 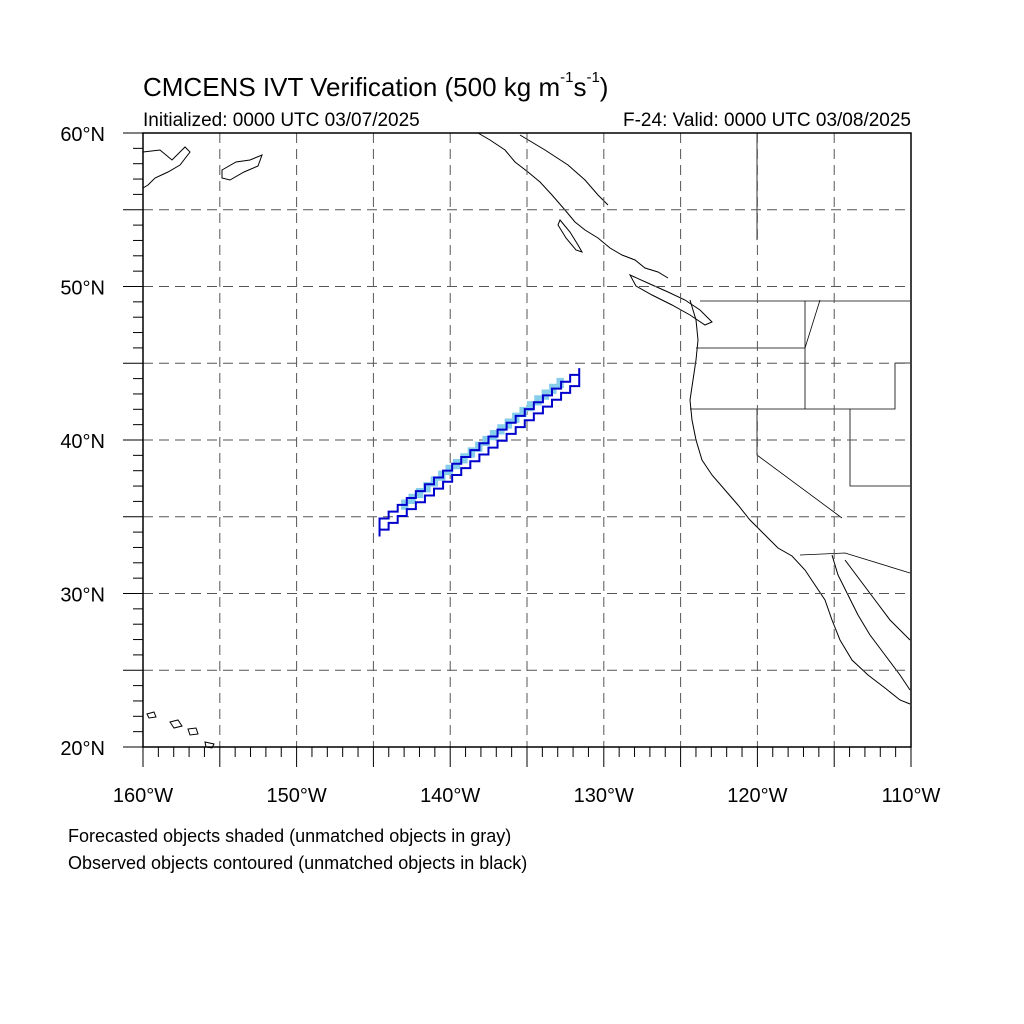 What do you see at coordinates (242, 167) in the screenshot?
I see `alaska-islands` at bounding box center [242, 167].